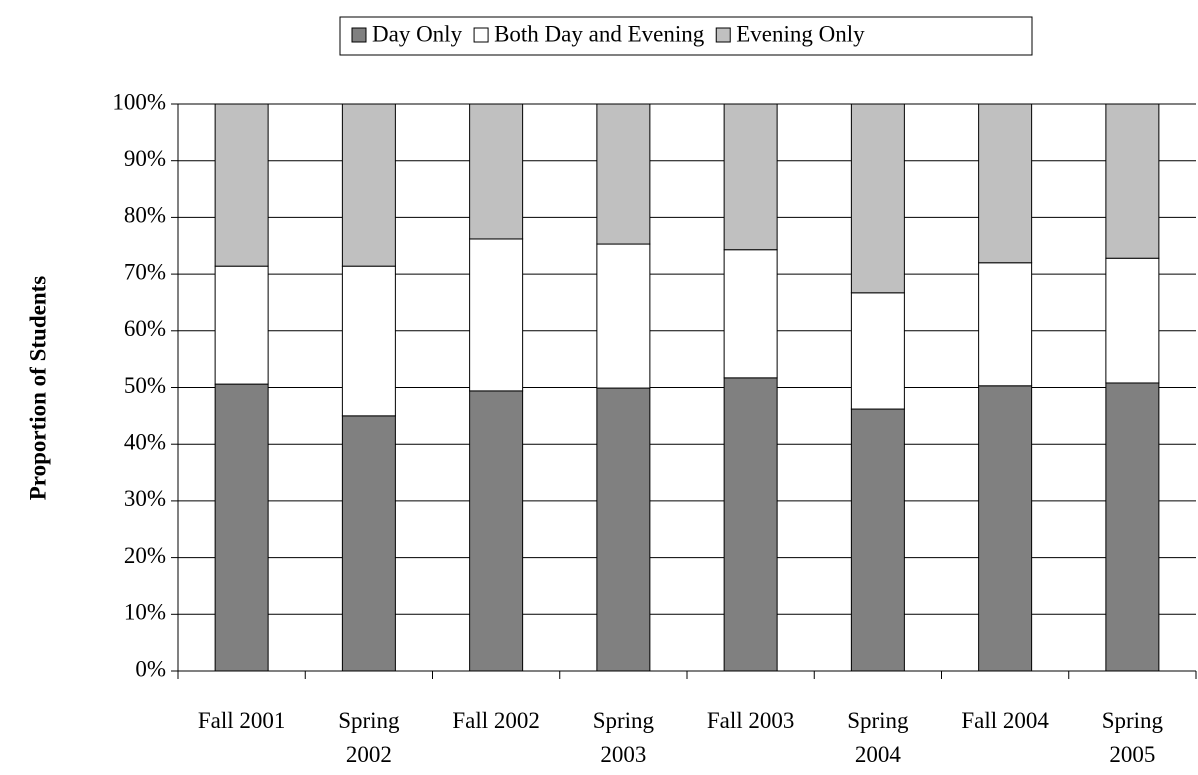  Describe the element at coordinates (496, 720) in the screenshot. I see `x-tick-label: Fall 2002` at that location.